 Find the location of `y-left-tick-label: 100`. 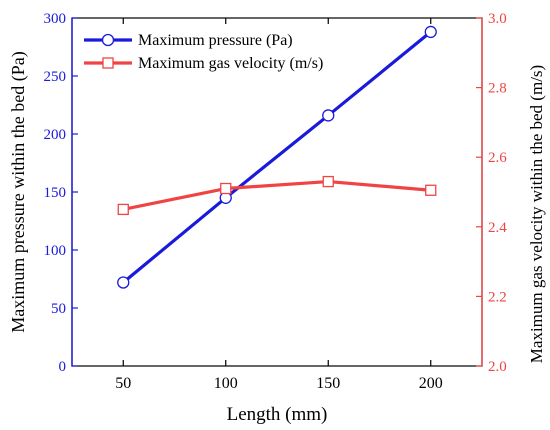

y-left-tick-label: 100 is located at coordinates (55, 251).